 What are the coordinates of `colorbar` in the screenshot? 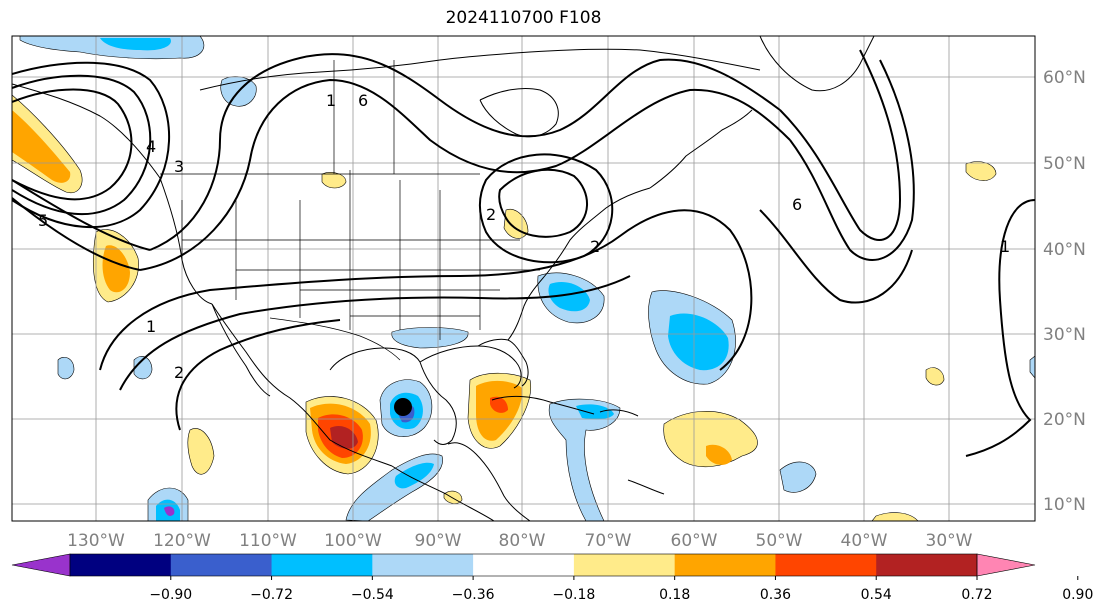 It's located at (523, 565).